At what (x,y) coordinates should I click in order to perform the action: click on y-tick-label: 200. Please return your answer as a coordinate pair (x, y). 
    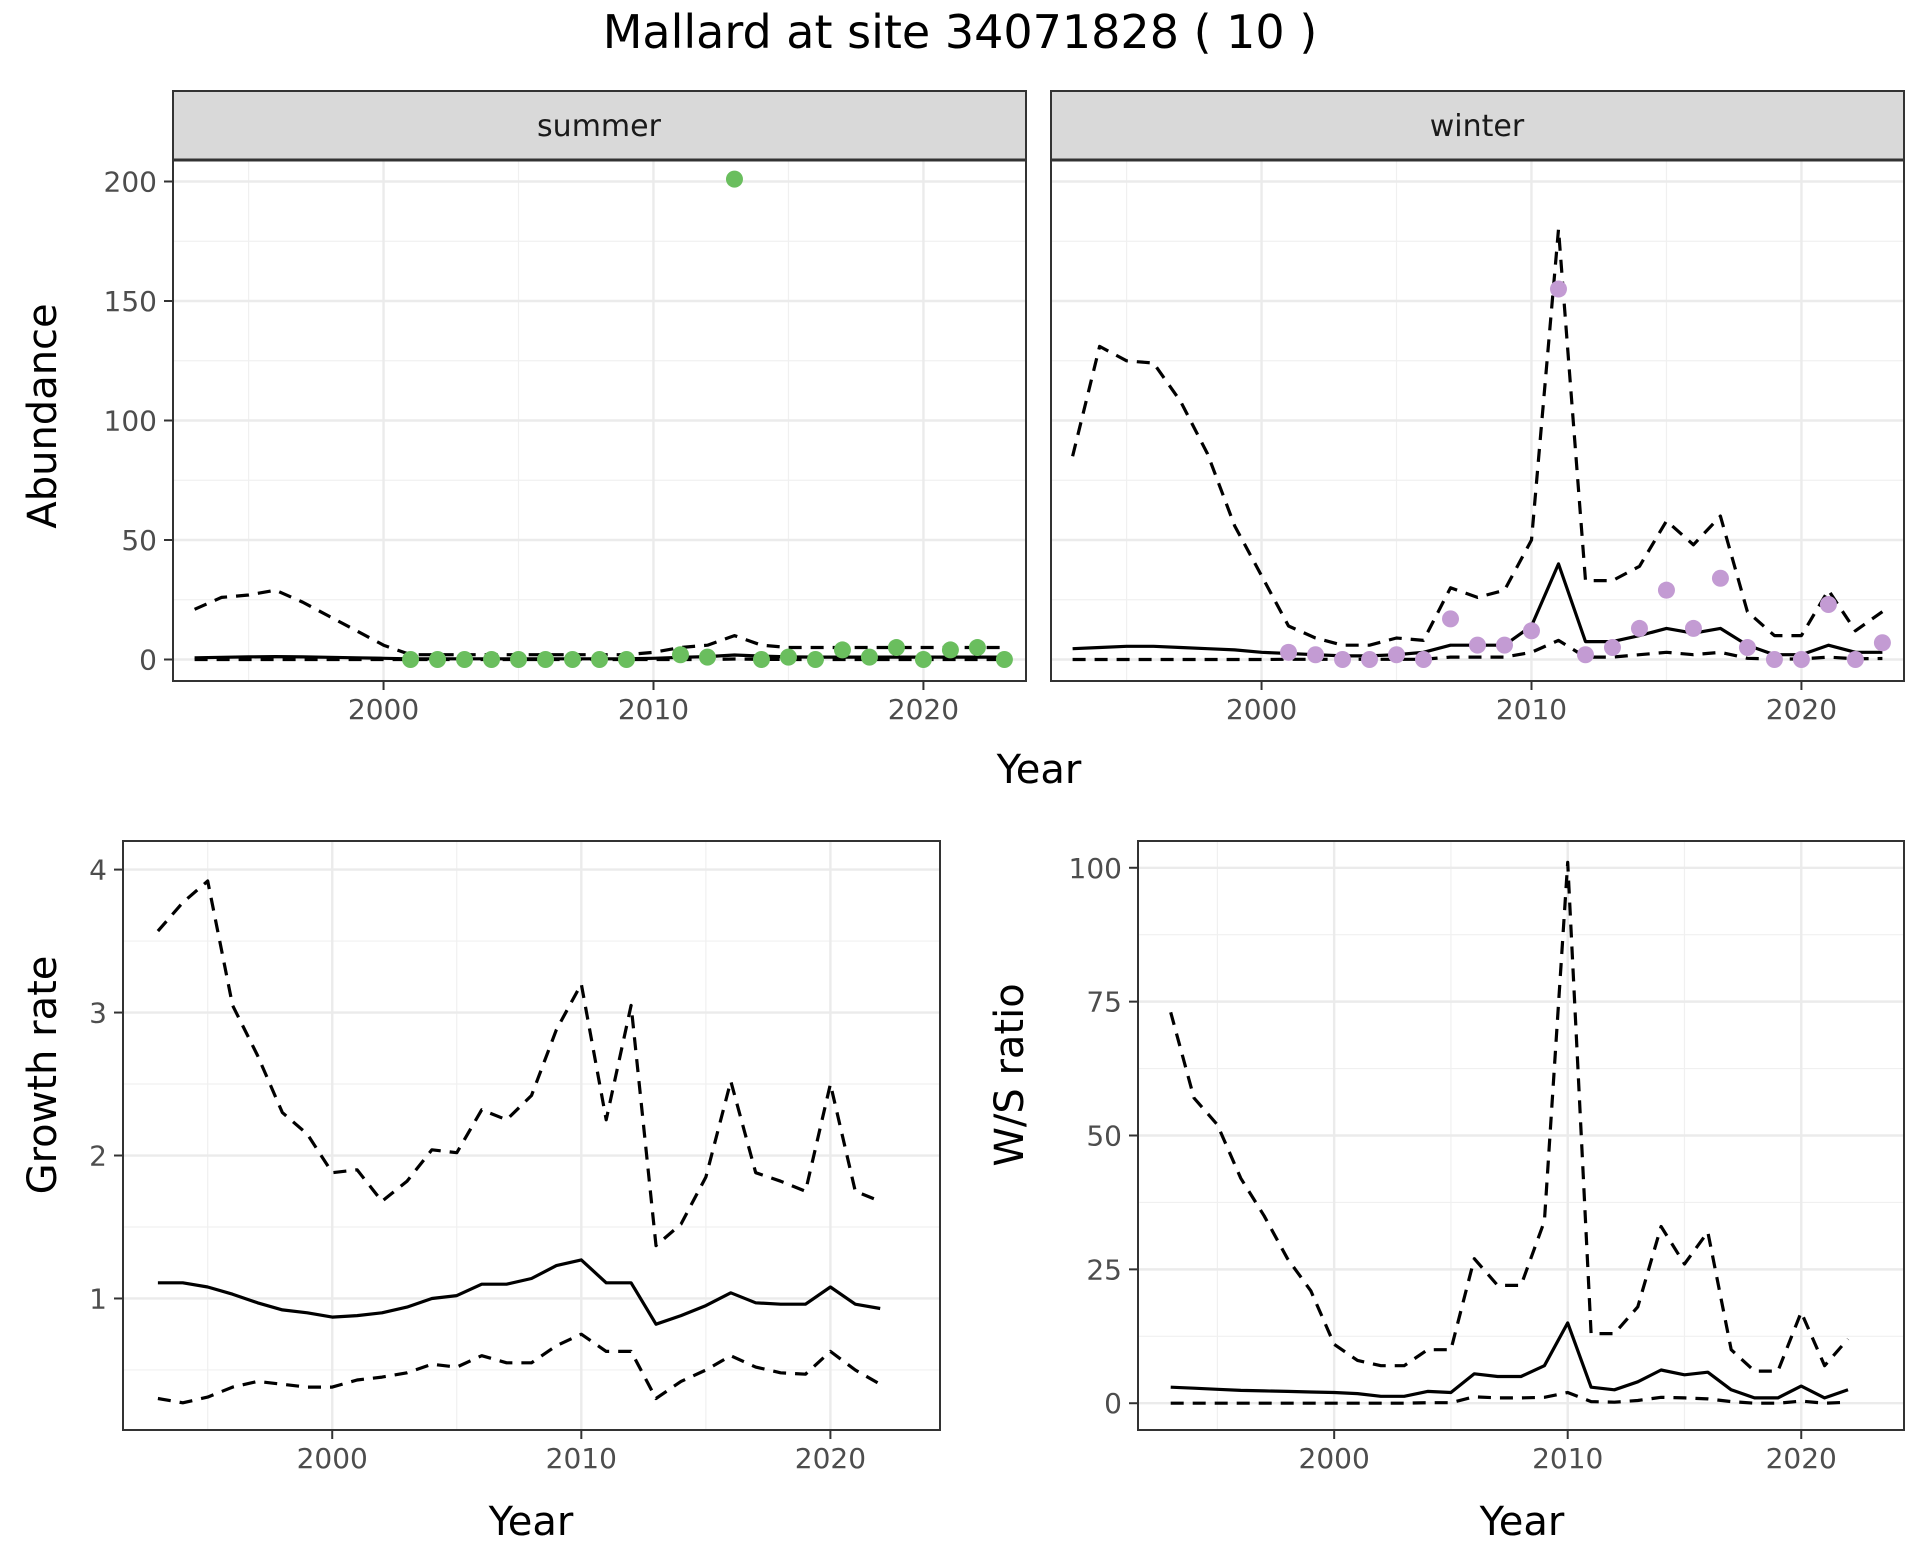
    Looking at the image, I should click on (130, 182).